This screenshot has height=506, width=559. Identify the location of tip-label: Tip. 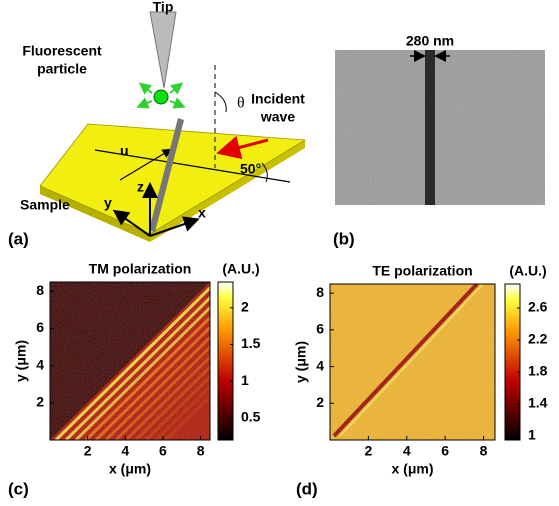
(163, 7).